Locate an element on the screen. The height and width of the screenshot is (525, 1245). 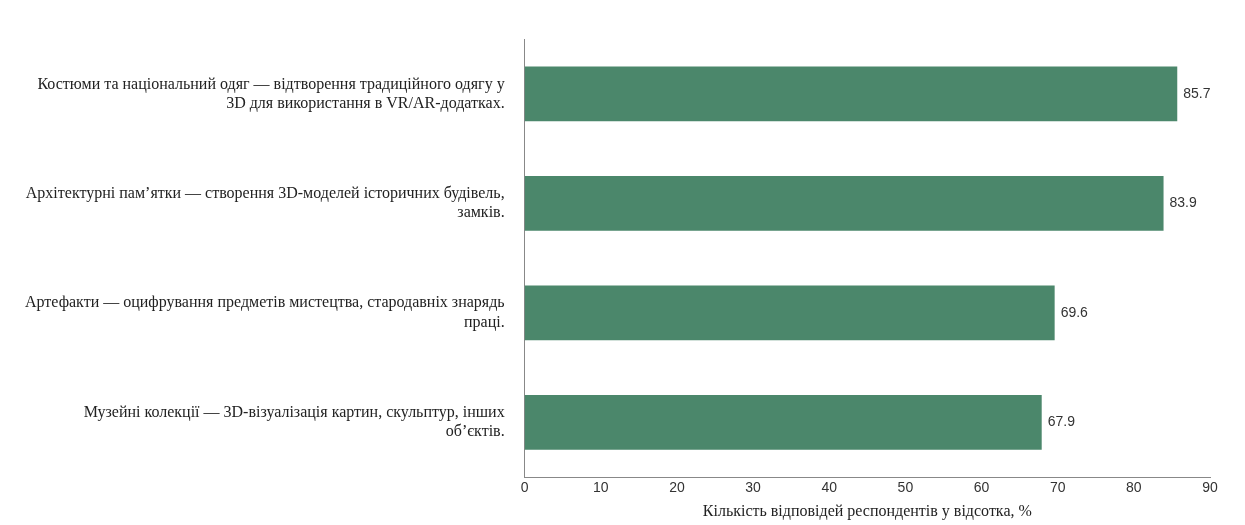
x-tick-label: 20 is located at coordinates (677, 487).